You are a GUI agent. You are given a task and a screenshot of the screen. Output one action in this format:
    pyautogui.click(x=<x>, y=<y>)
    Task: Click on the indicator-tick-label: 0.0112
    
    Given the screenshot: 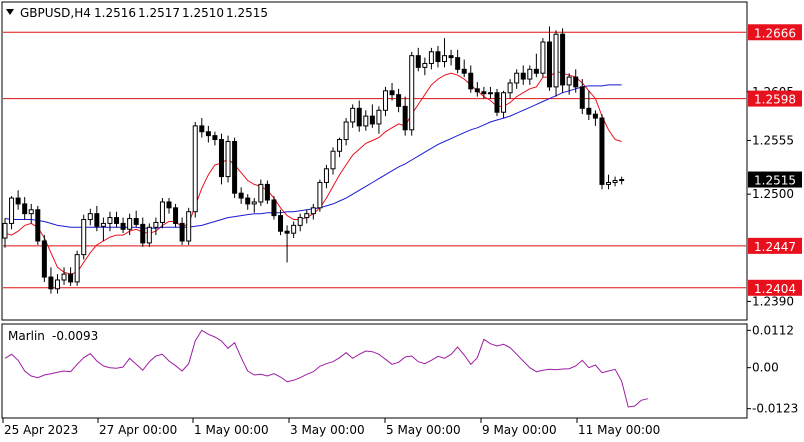 What is the action you would take?
    pyautogui.click(x=773, y=330)
    